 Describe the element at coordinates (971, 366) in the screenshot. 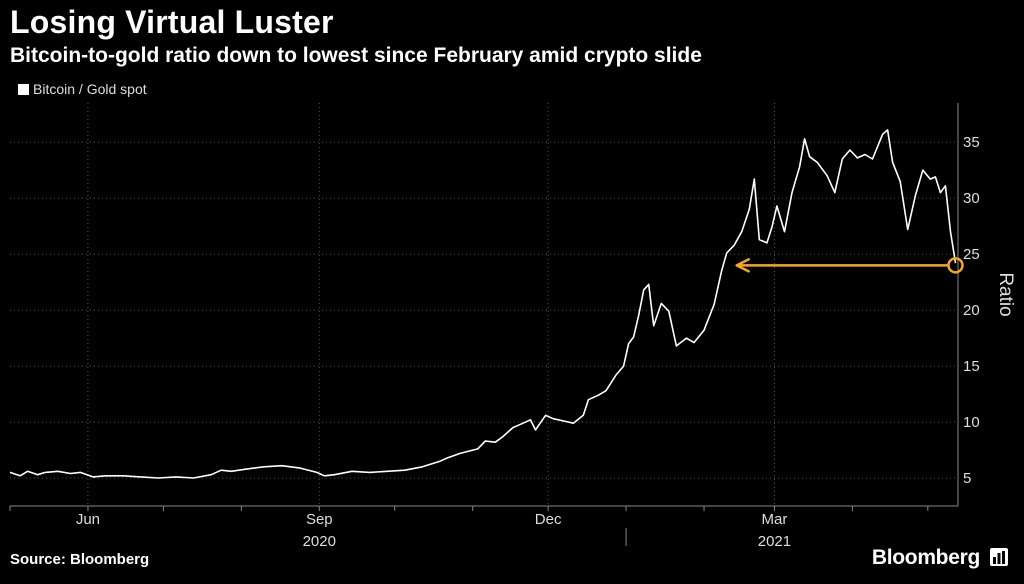

I see `y-tick-label: 15` at that location.